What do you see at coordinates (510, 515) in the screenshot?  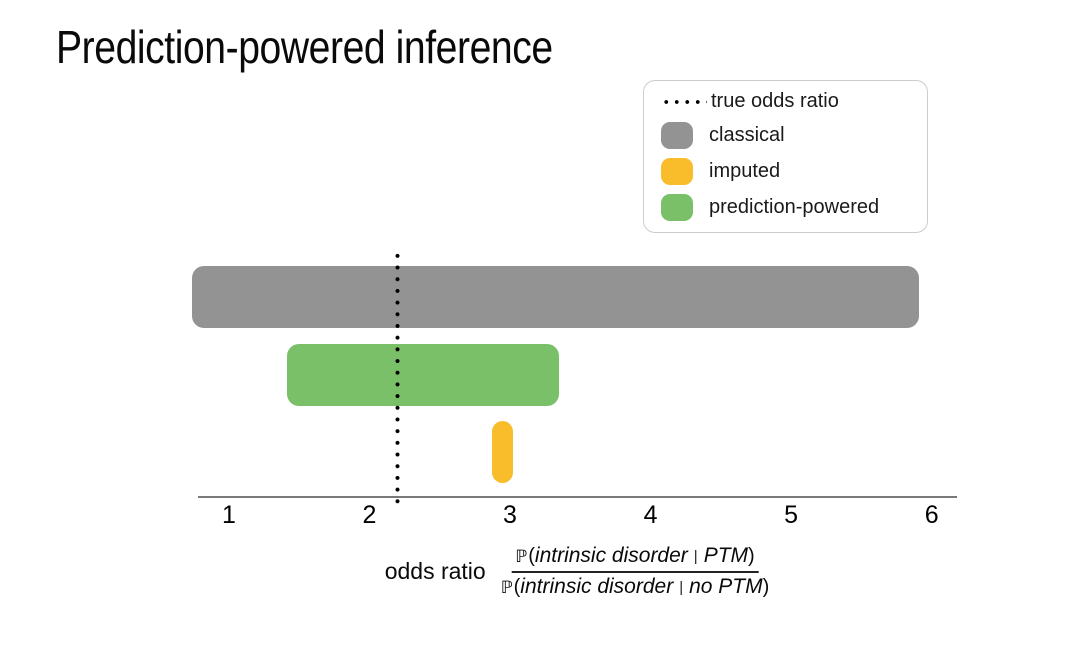 I see `x-tick-label: 3` at bounding box center [510, 515].